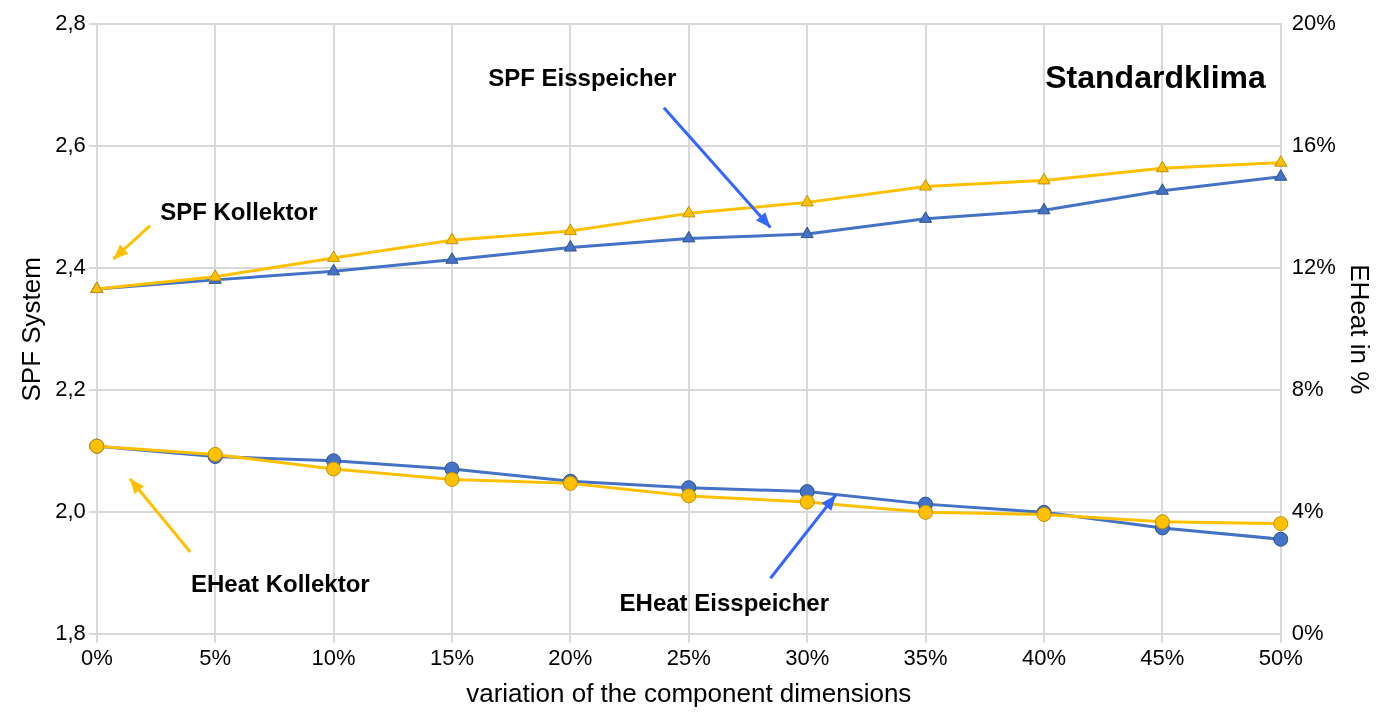 This screenshot has height=722, width=1391. Describe the element at coordinates (1280, 657) in the screenshot. I see `x-tick-label: 50%` at that location.